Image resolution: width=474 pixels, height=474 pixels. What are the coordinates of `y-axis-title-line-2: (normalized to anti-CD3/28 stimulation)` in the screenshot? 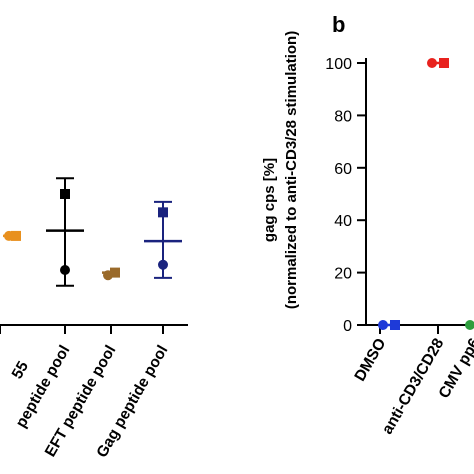 It's located at (291, 170).